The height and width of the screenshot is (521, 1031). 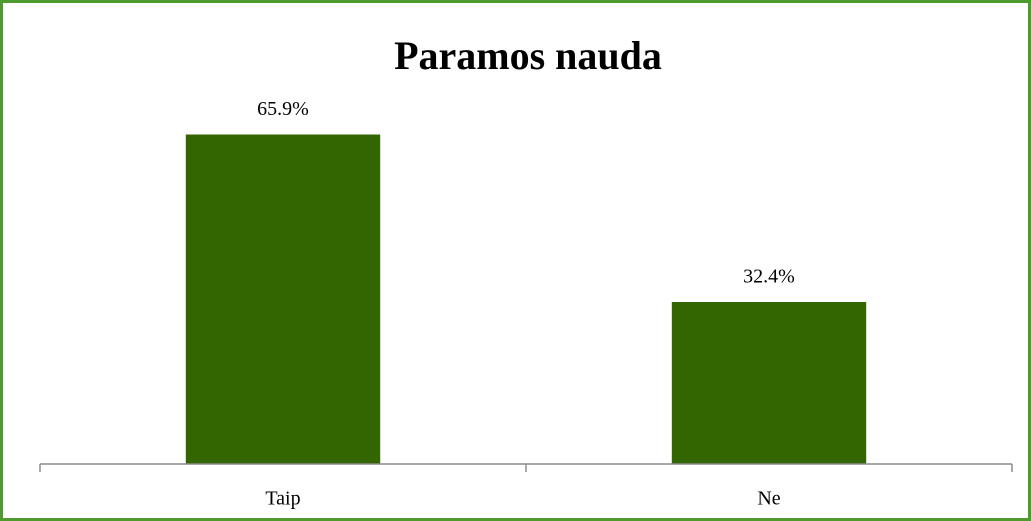 What do you see at coordinates (283, 109) in the screenshot?
I see `data-label: 65.9%` at bounding box center [283, 109].